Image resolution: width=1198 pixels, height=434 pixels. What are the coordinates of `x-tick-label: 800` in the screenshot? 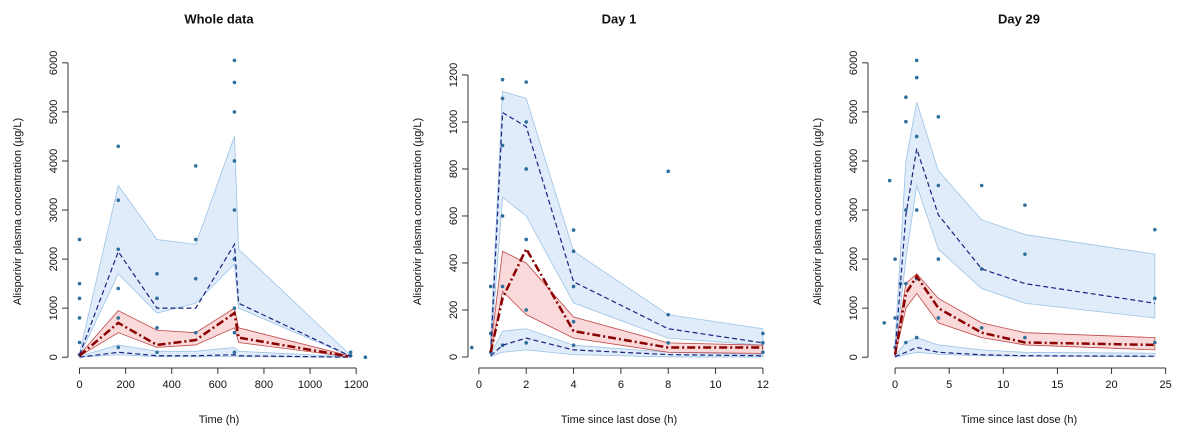 It's located at (264, 385).